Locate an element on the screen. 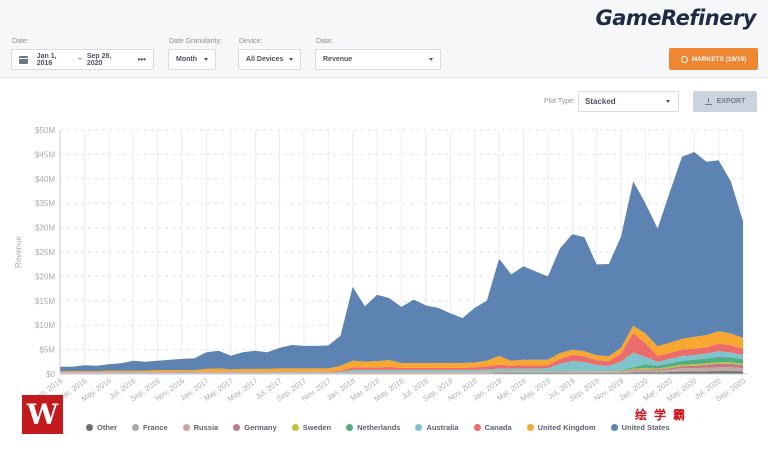  watermark-text: 绘学霸 is located at coordinates (664, 415).